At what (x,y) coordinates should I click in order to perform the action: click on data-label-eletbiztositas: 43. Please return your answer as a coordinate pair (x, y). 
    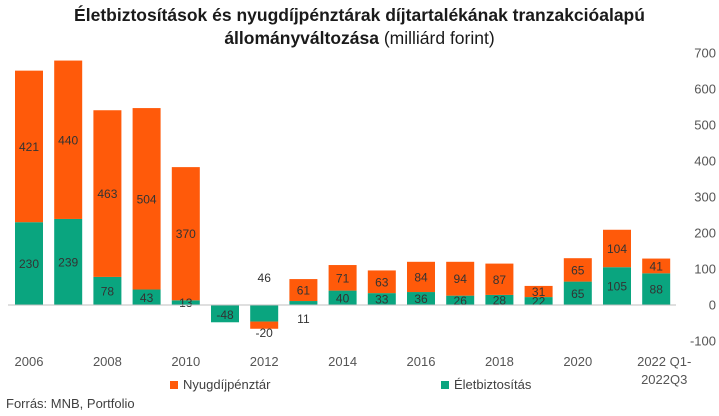
    Looking at the image, I should click on (147, 298).